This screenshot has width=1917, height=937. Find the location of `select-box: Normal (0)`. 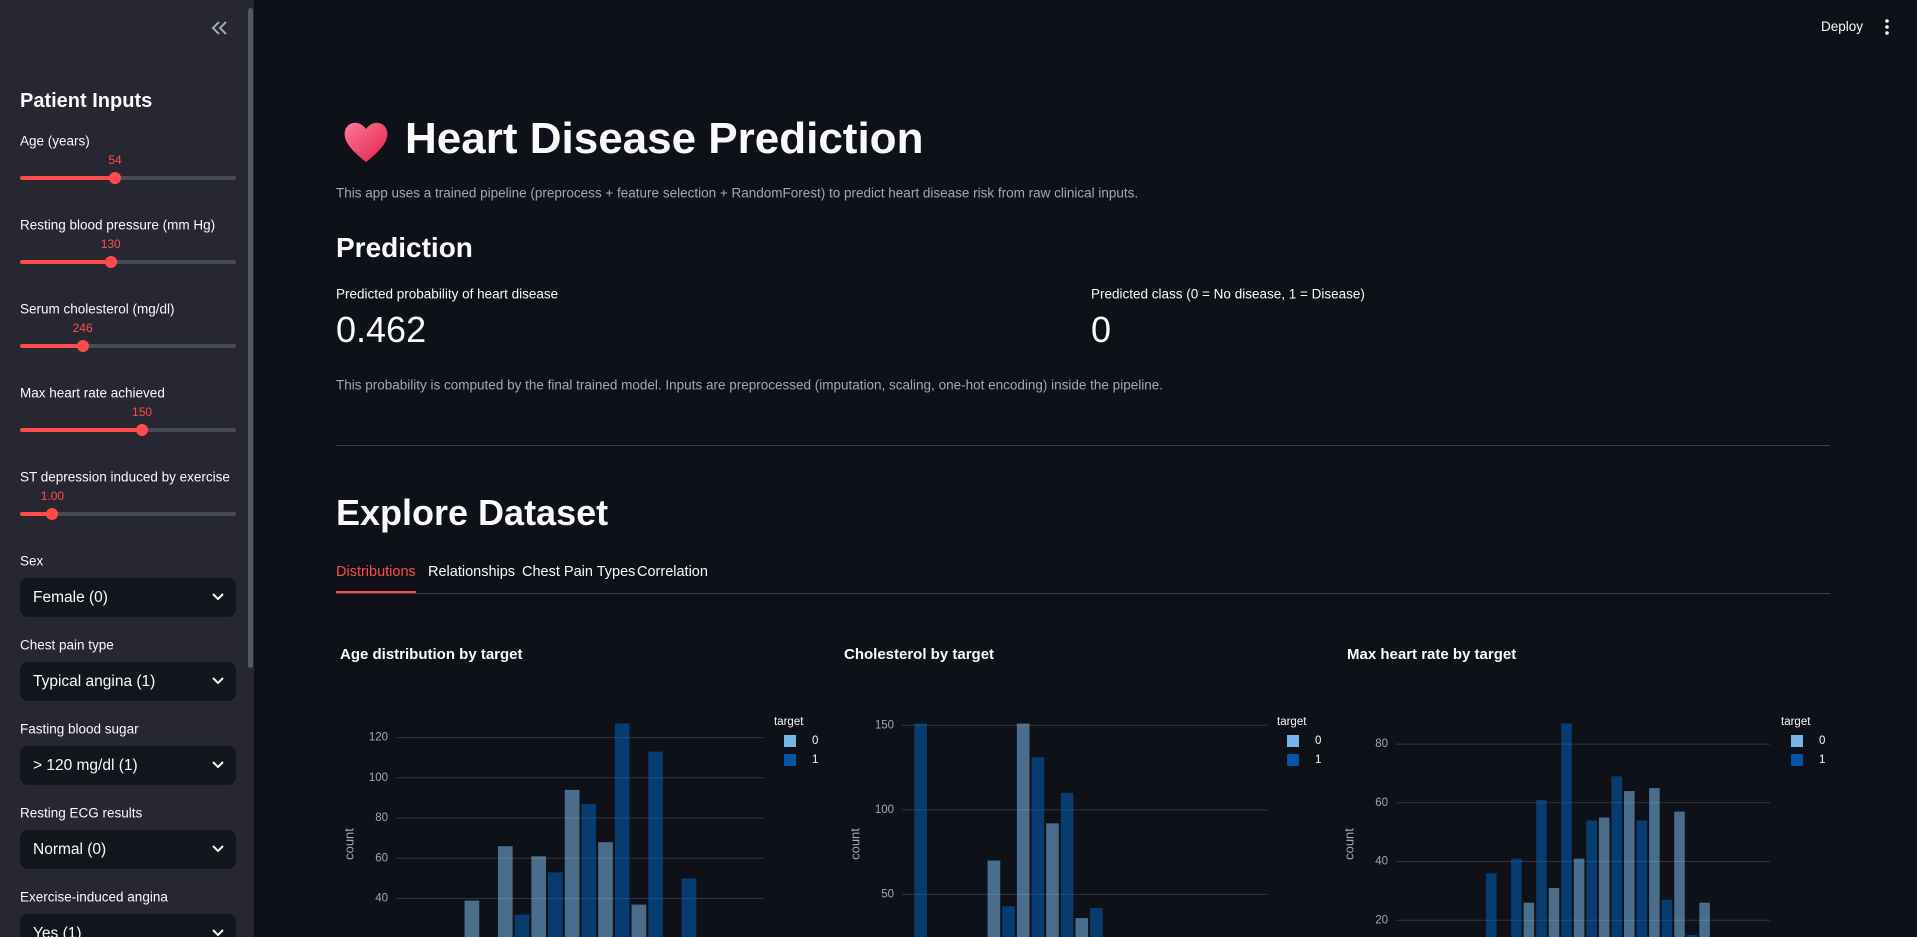

select-box: Normal (0) is located at coordinates (128, 849).